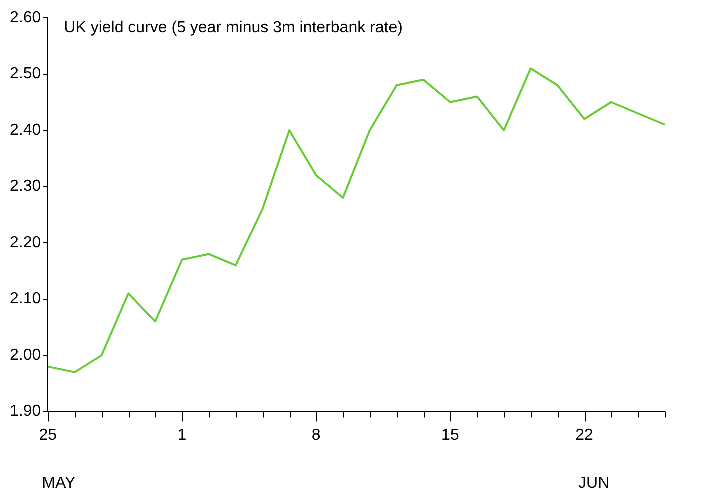  Describe the element at coordinates (594, 483) in the screenshot. I see `text: JUN` at that location.